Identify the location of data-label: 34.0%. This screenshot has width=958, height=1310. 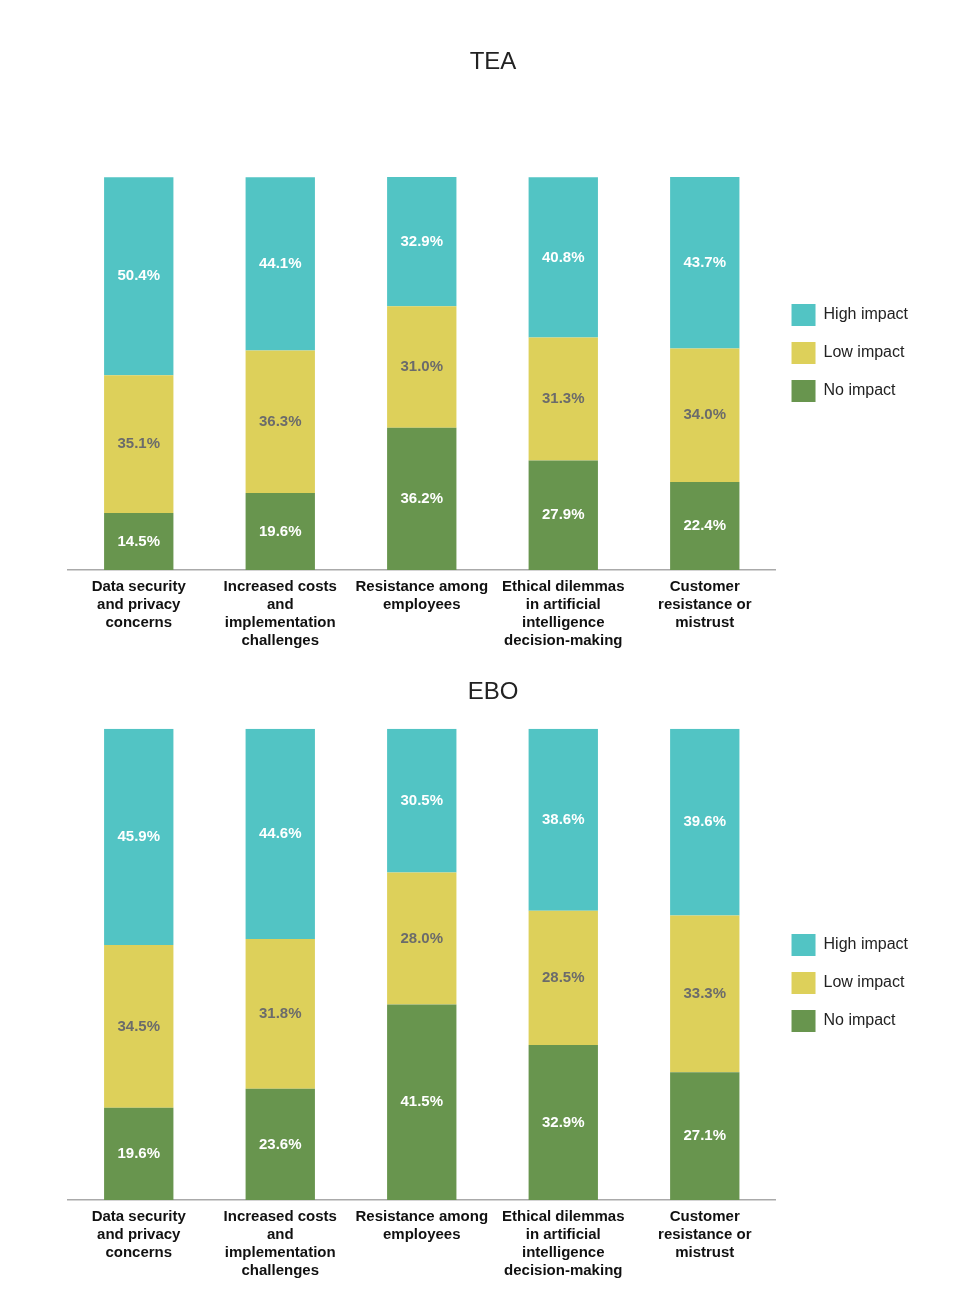
(705, 414).